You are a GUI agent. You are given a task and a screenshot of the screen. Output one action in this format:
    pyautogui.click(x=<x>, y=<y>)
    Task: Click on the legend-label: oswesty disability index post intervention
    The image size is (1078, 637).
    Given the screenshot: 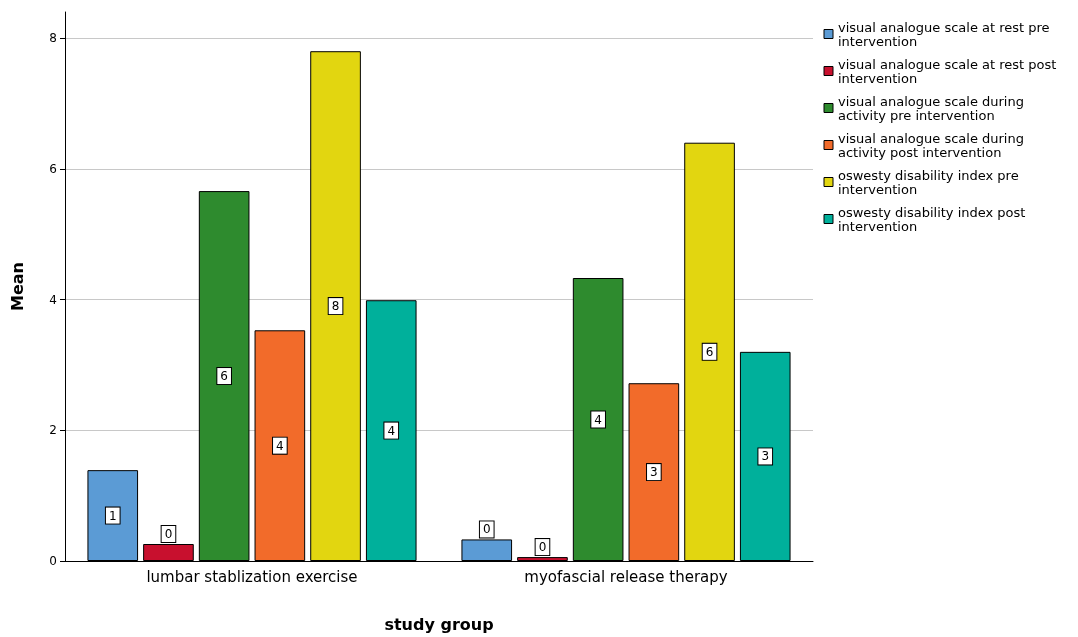 What is the action you would take?
    pyautogui.click(x=934, y=219)
    